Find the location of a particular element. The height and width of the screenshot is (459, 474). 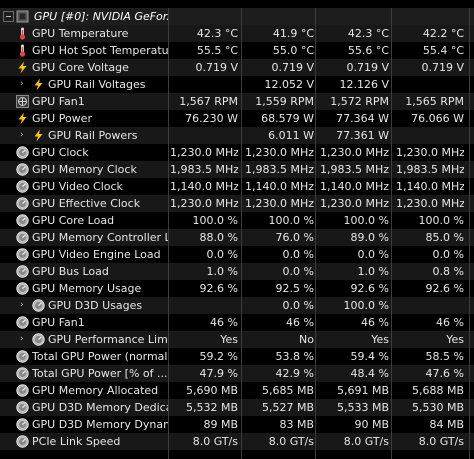

current-value: 100.0 % is located at coordinates (215, 220).